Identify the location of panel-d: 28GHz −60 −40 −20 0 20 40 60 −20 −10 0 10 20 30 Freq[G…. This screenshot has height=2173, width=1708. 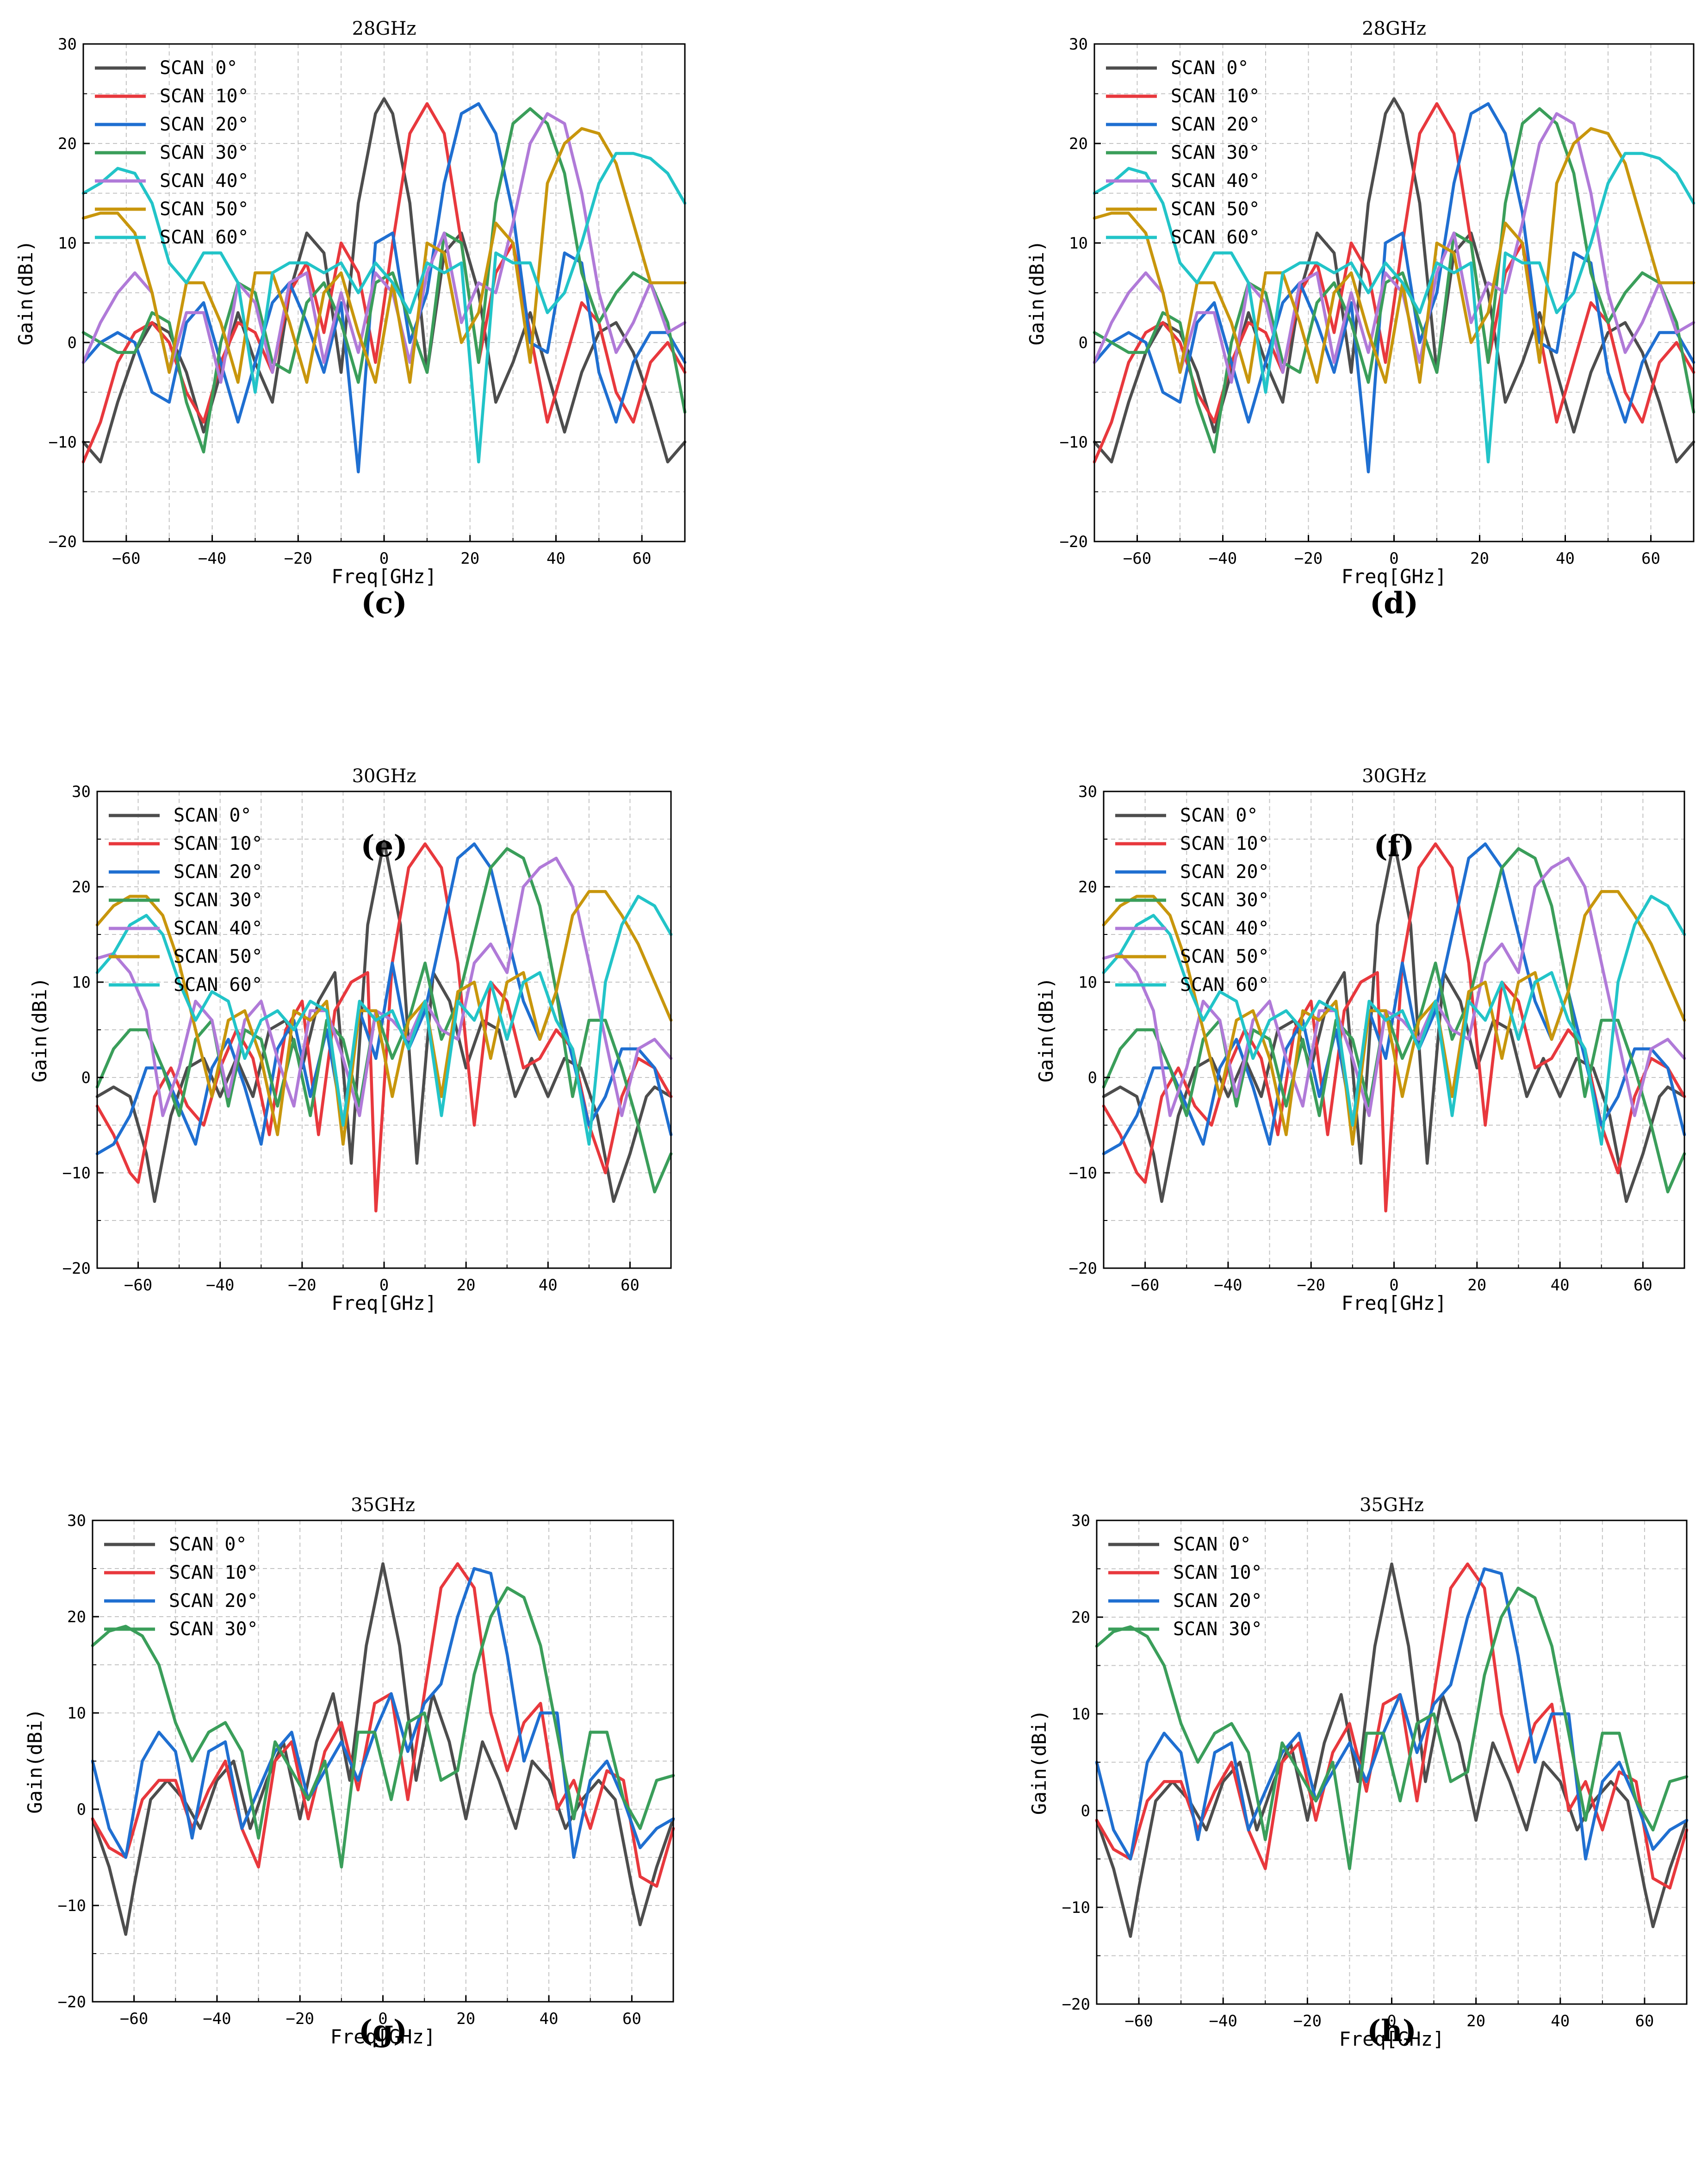
(1360, 319).